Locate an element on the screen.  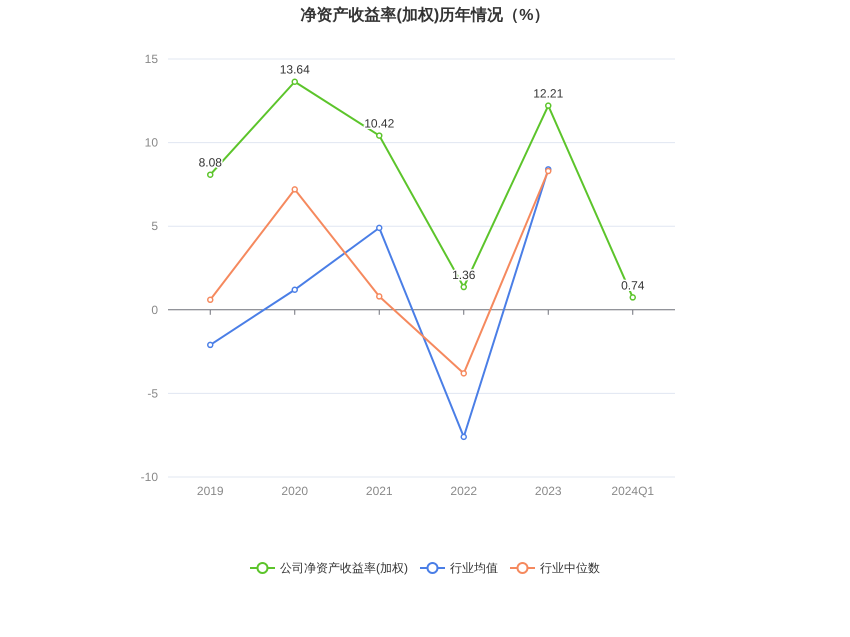
y-tick-label: 15 is located at coordinates (151, 59).